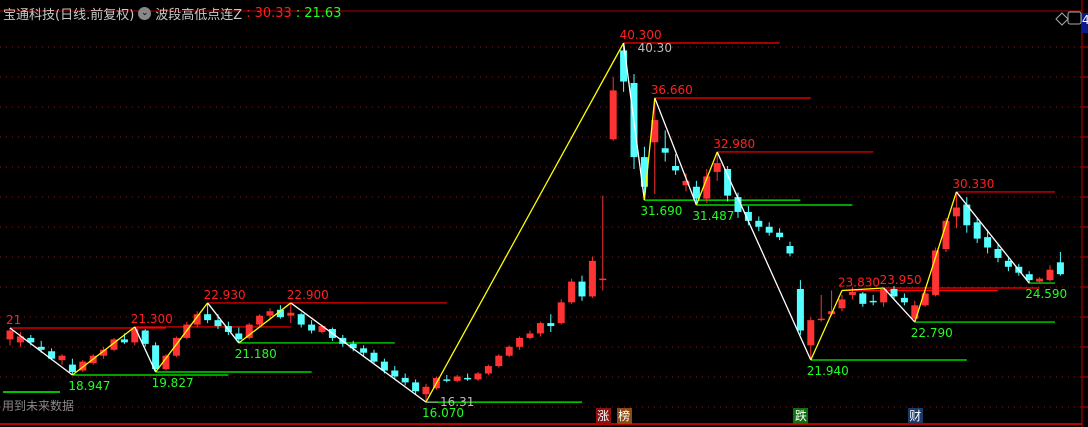 The width and height of the screenshot is (1088, 427). What do you see at coordinates (932, 333) in the screenshot?
I see `pivot-label: 22.790` at bounding box center [932, 333].